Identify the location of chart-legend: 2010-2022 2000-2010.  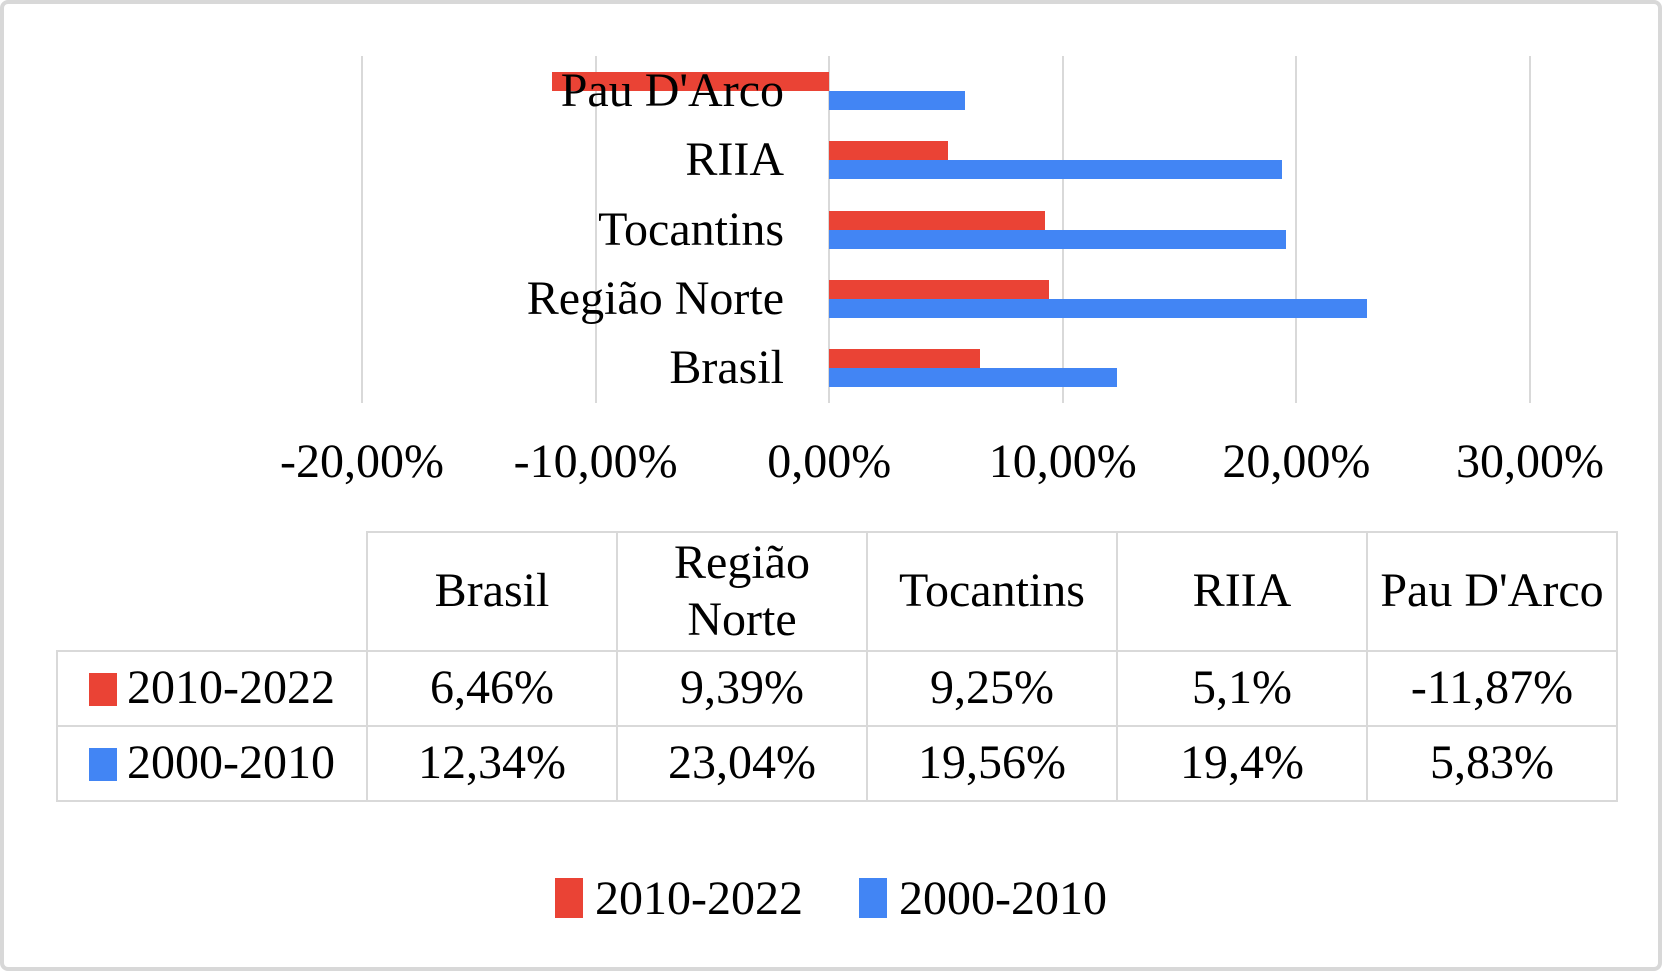
(831, 898).